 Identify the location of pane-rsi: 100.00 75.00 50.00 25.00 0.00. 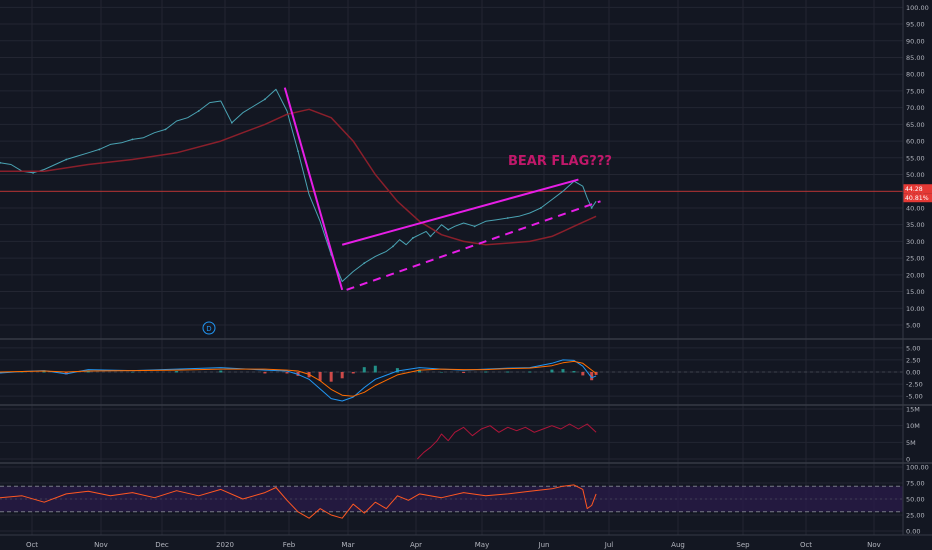
(466, 499).